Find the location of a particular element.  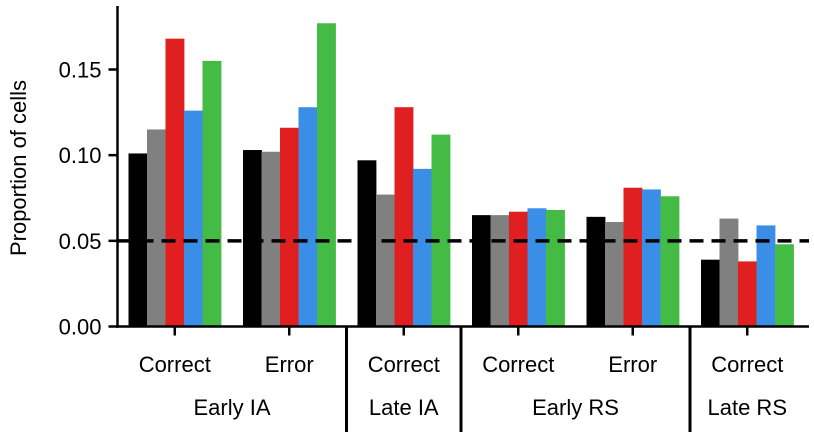

y-axis-label: Proportion of cells is located at coordinates (18, 168).